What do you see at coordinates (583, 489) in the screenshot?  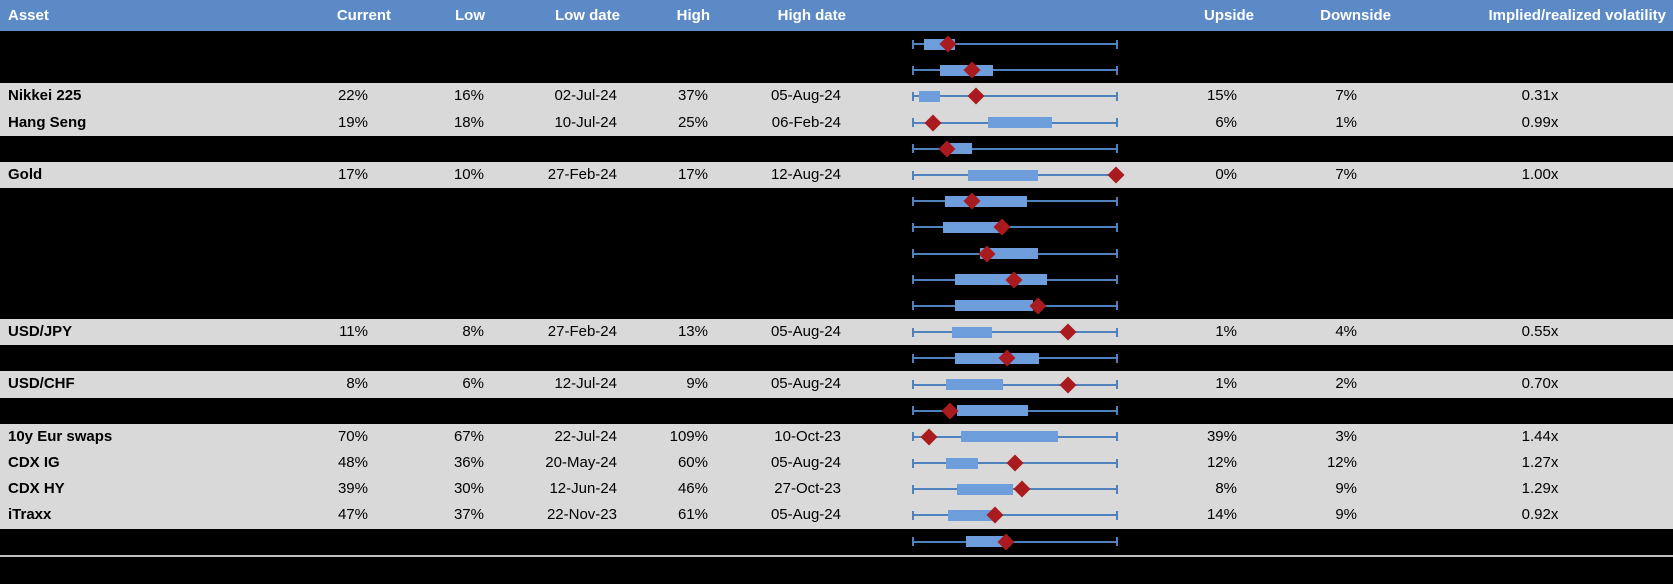 I see `low-date-cell: 12-Jun-24` at bounding box center [583, 489].